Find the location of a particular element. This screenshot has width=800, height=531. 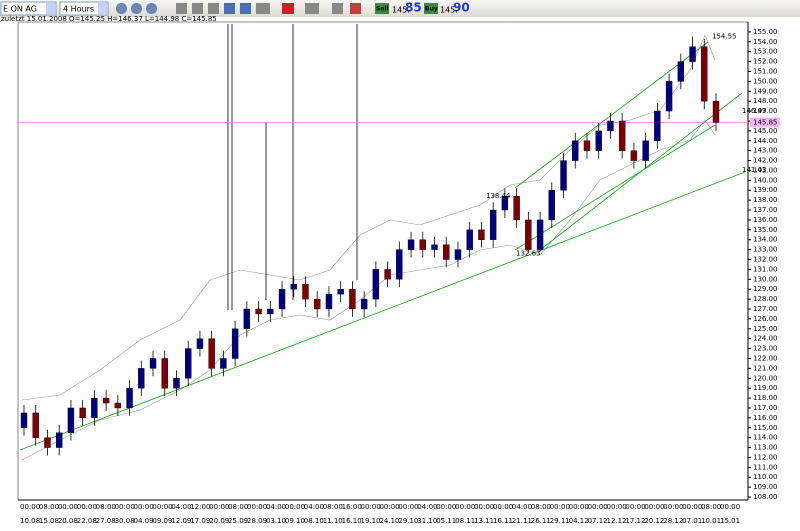

buy-button is located at coordinates (431, 8).